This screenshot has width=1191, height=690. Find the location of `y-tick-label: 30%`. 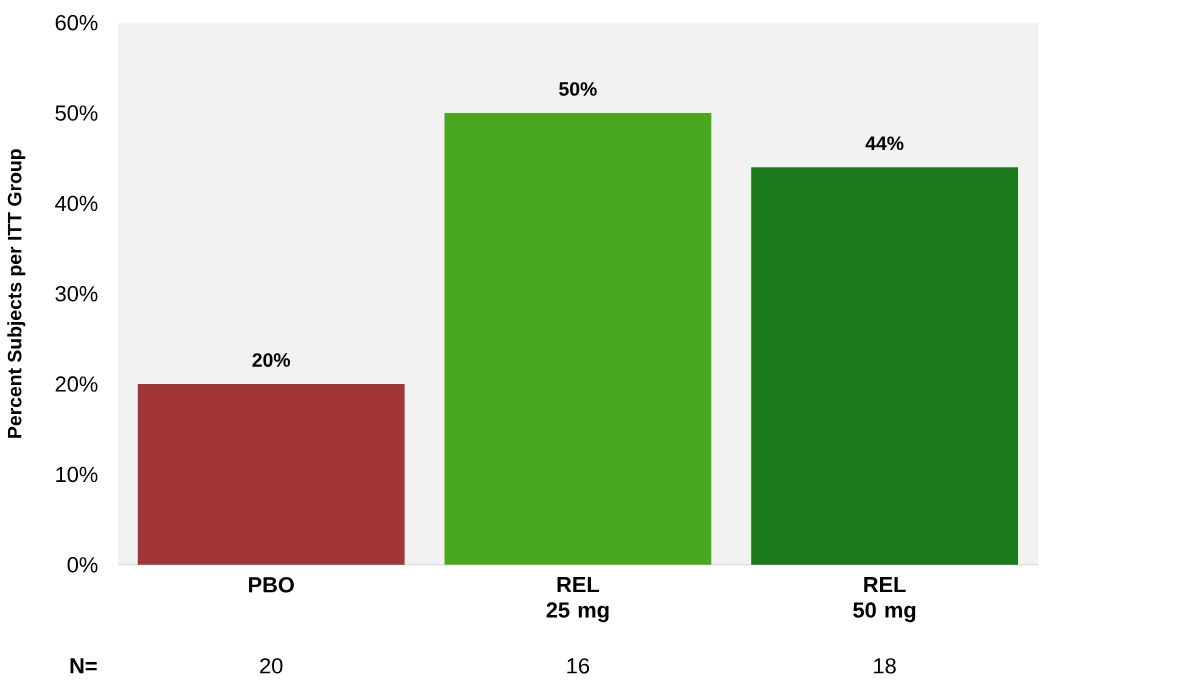

y-tick-label: 30% is located at coordinates (76, 293).